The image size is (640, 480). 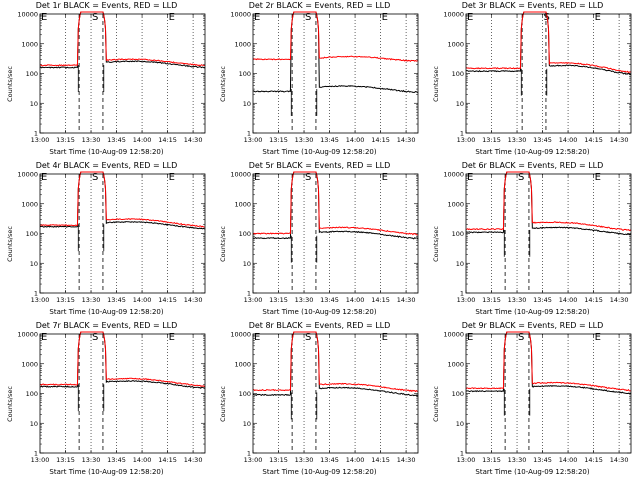 What do you see at coordinates (532, 5) in the screenshot?
I see `chart-title: Det 3r BLACK = Events, RED = LLD` at bounding box center [532, 5].